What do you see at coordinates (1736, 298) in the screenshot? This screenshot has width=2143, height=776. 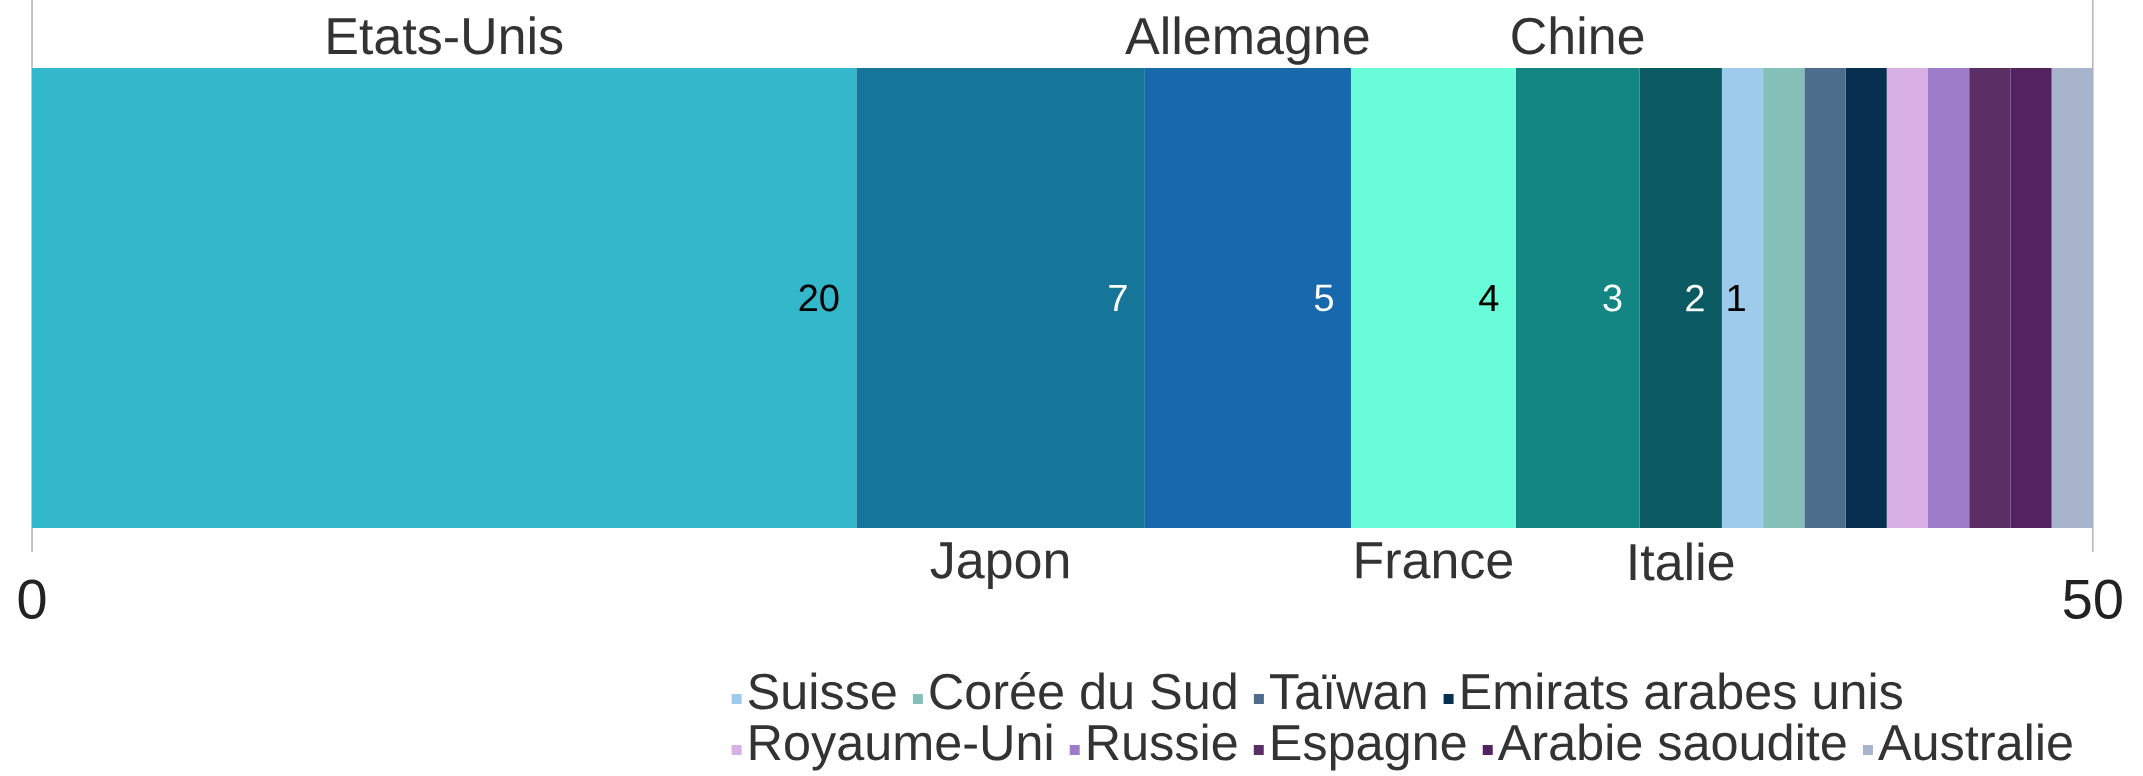 I see `data-label: 1` at bounding box center [1736, 298].